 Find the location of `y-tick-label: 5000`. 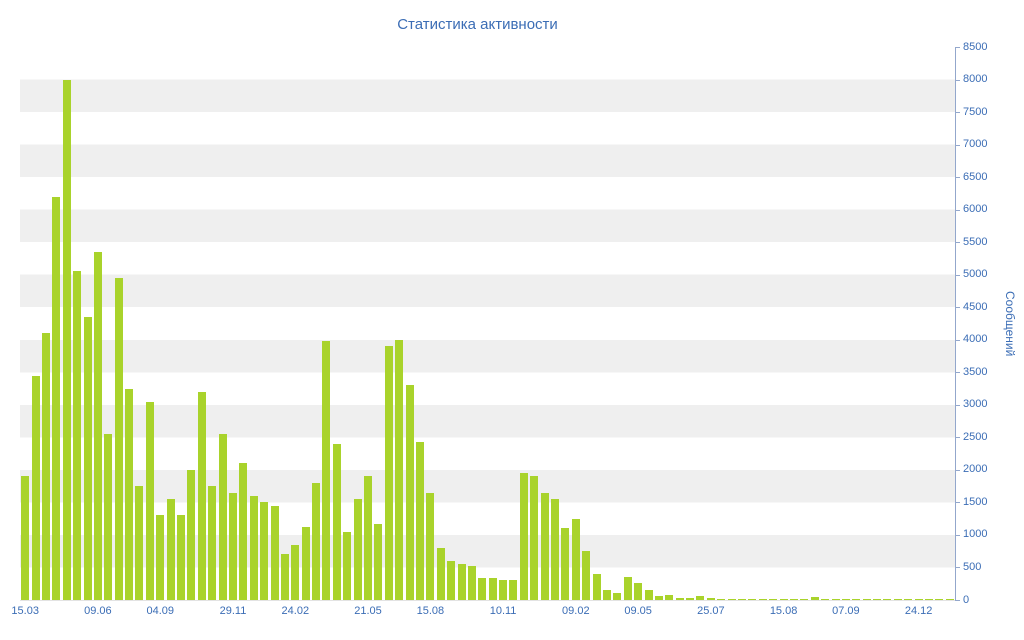

y-tick-label: 5000 is located at coordinates (975, 274).